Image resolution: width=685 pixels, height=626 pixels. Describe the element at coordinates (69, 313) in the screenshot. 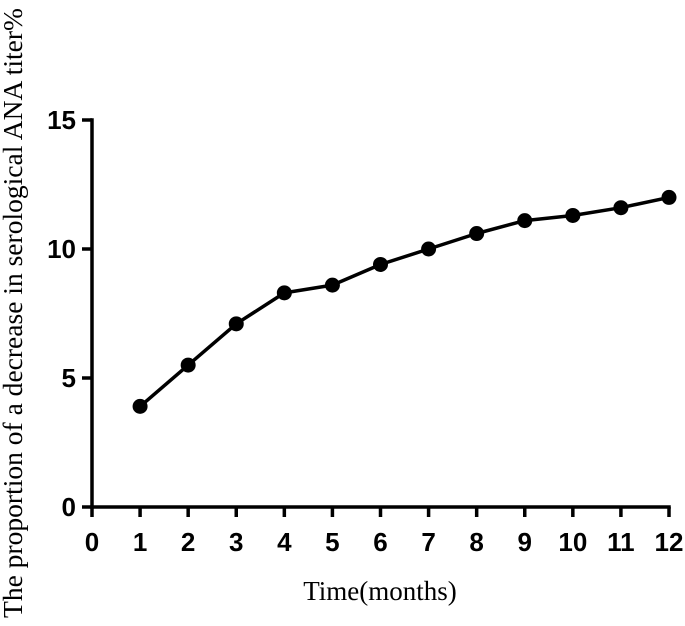

I see `y-ticks: 0 5 10 15` at that location.